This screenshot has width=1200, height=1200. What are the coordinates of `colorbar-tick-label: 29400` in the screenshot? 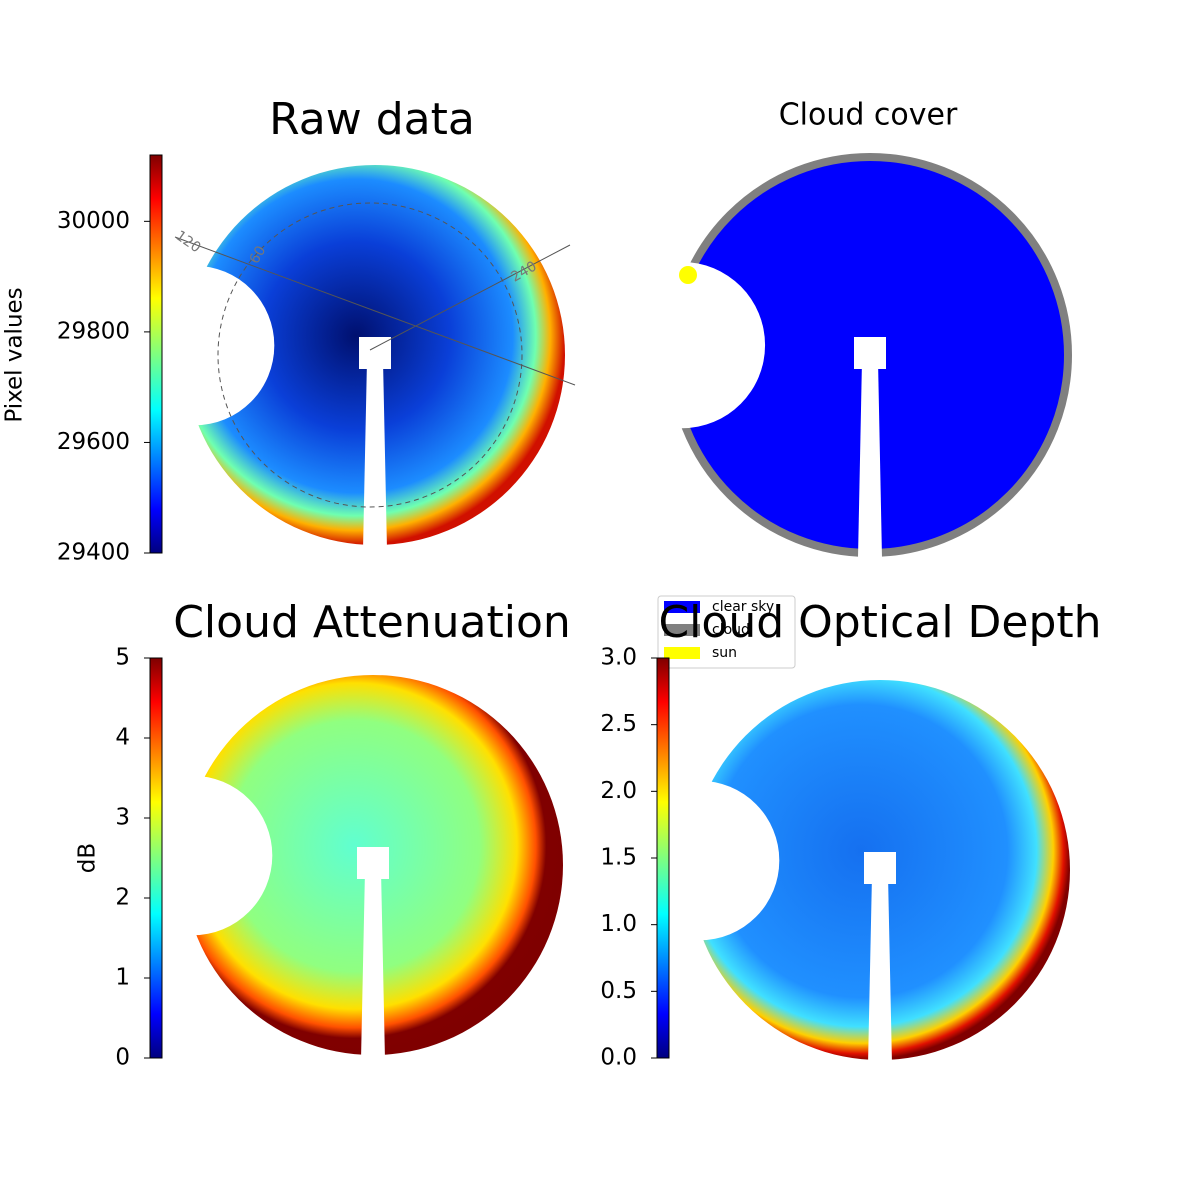 It's located at (93, 553).